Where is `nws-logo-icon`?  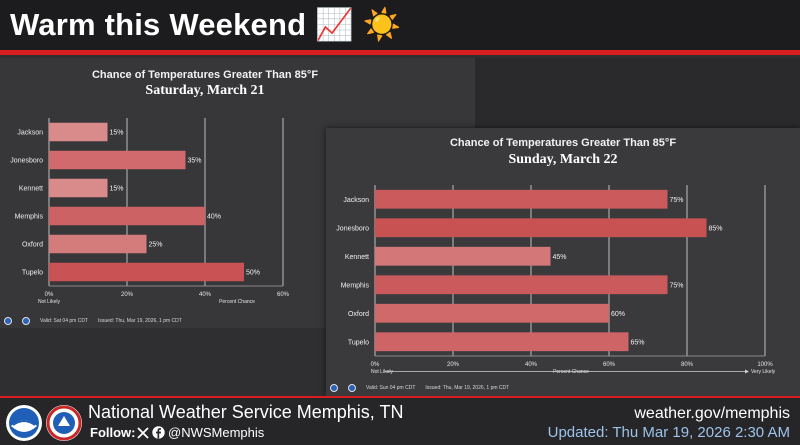
nws-logo-icon is located at coordinates (64, 423).